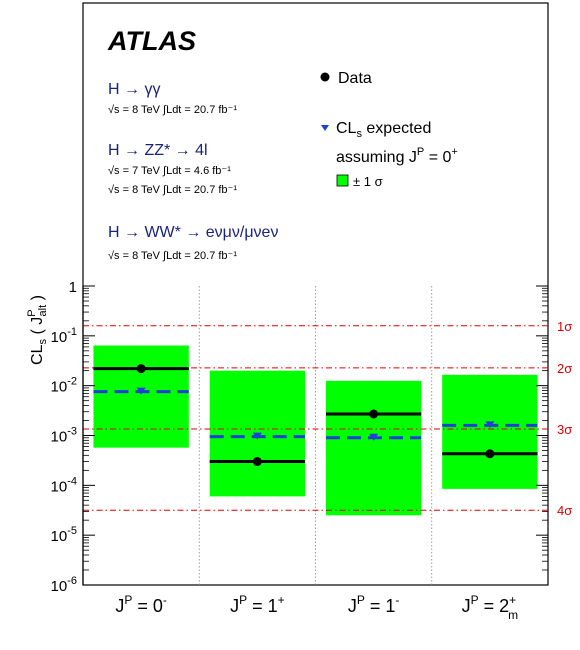 This screenshot has width=580, height=650. I want to click on y-tick-label: 1, so click(73, 287).